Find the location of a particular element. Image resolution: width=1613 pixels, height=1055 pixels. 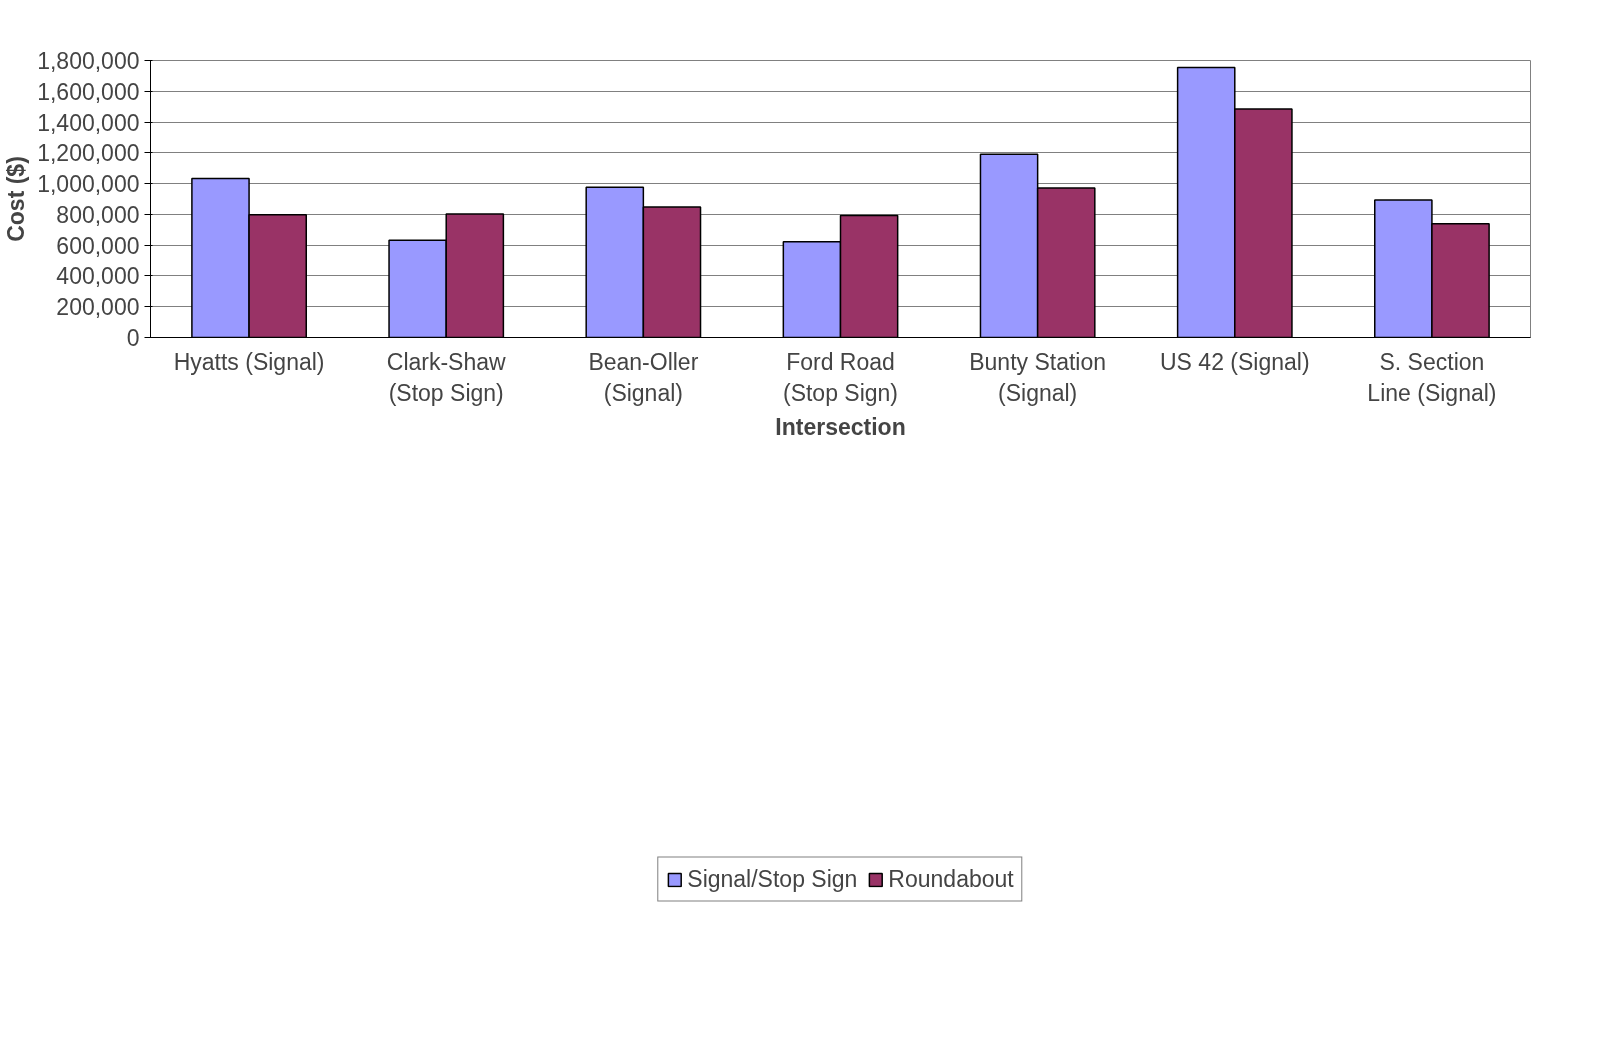

x-tick-label: Clark-Shaw (Stop Sign) is located at coordinates (446, 377).